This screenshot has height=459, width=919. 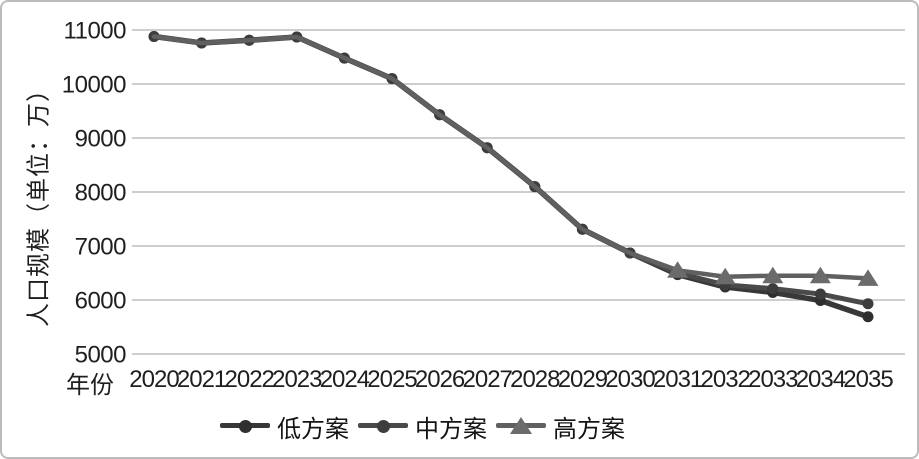 I want to click on legend: 低方案 中方案 高方案, so click(x=422, y=426).